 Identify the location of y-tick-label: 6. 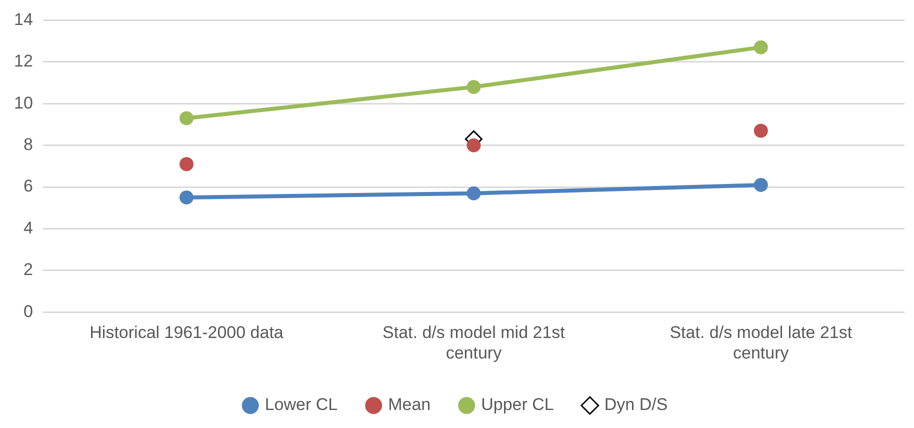
(28, 186).